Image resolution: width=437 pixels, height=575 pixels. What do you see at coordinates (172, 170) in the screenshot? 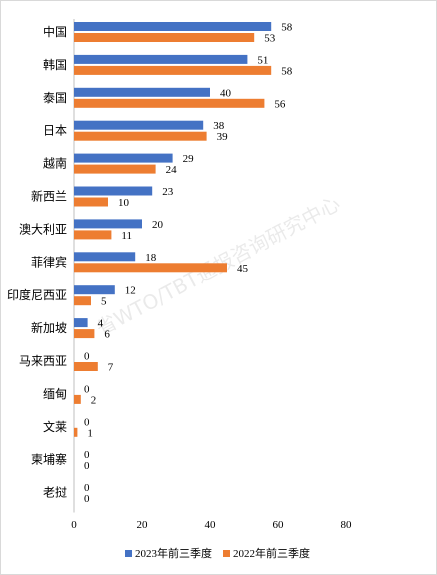
I see `data-label: 24` at bounding box center [172, 170].